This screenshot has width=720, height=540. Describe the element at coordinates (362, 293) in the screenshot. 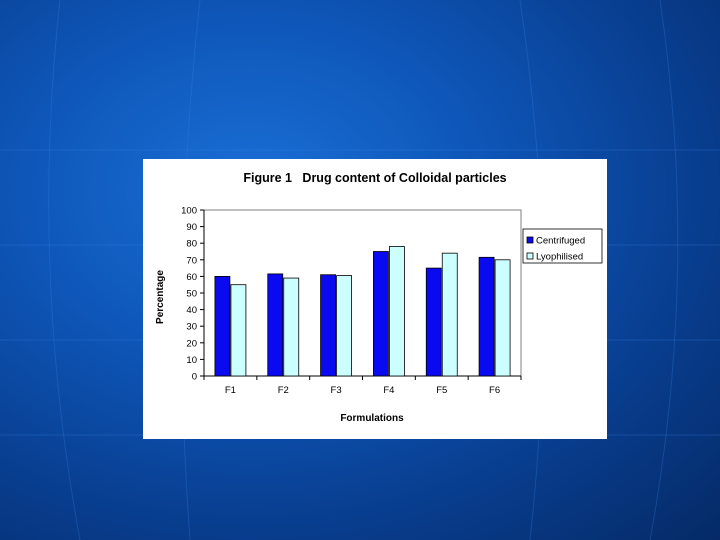

I see `plot-area` at that location.